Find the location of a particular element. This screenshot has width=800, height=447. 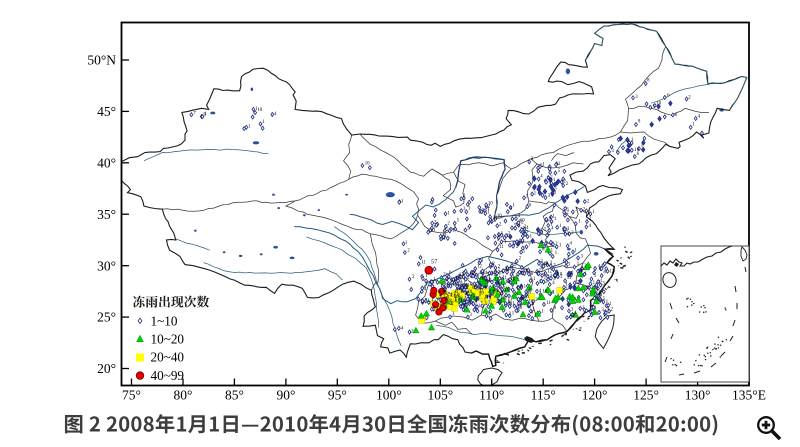

svg-text: 90° is located at coordinates (285, 395).